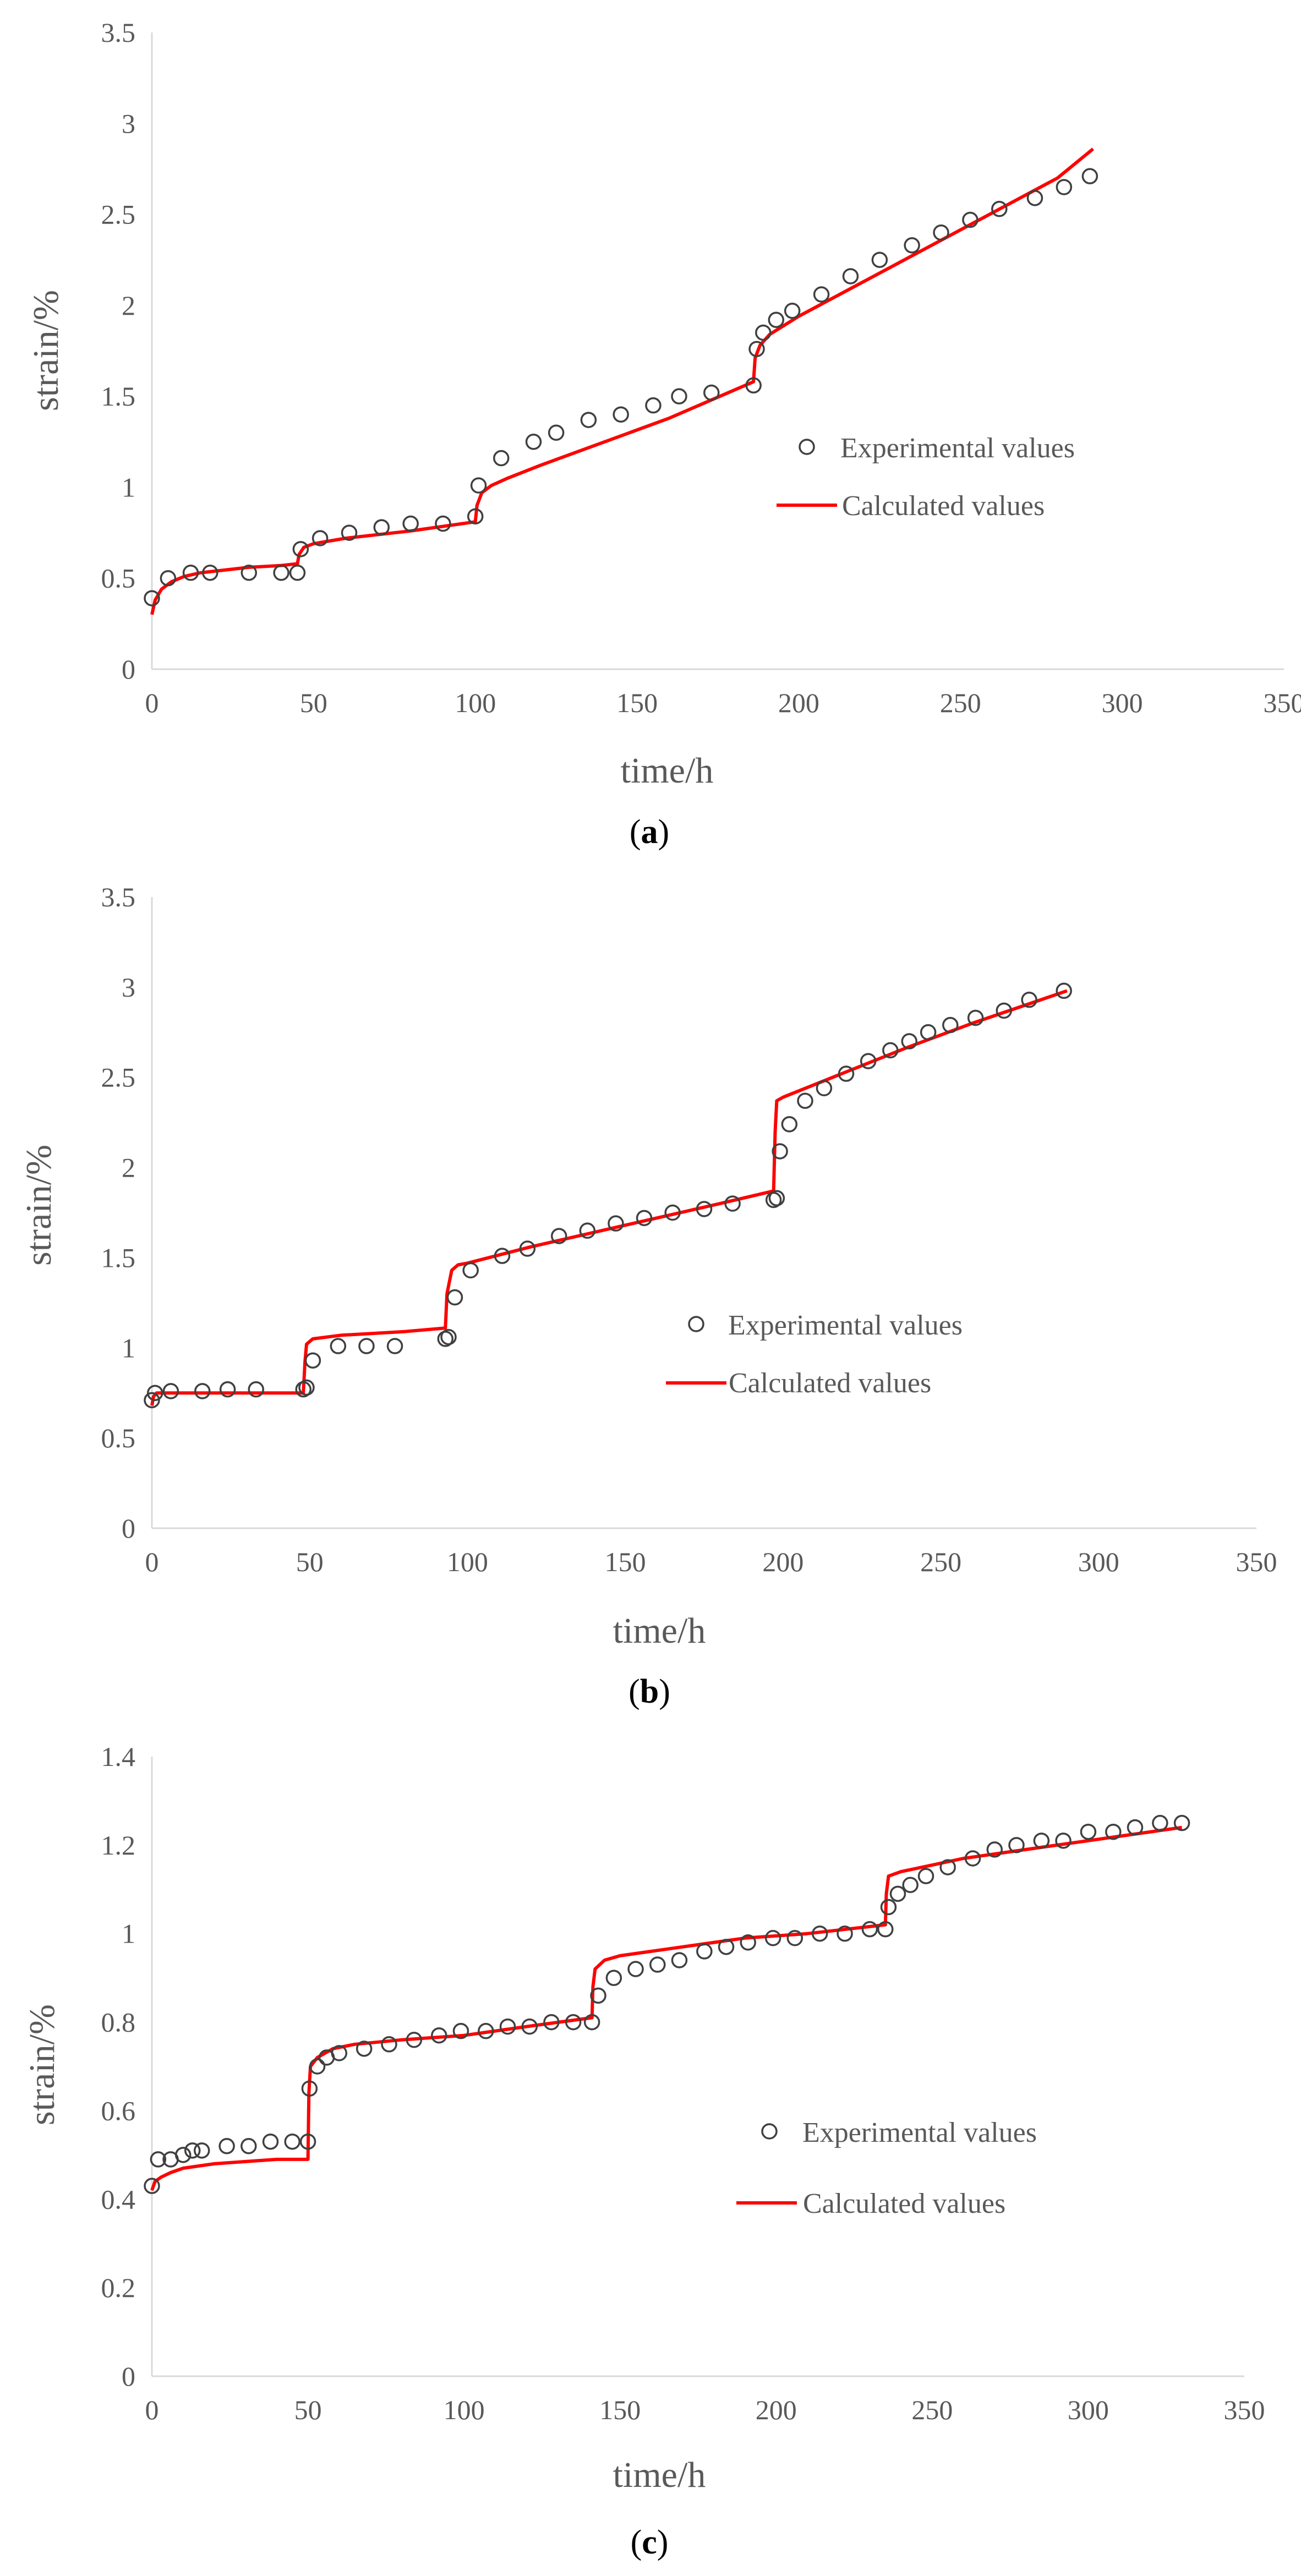  Describe the element at coordinates (620, 2409) in the screenshot. I see `x-tick-label: 150` at that location.